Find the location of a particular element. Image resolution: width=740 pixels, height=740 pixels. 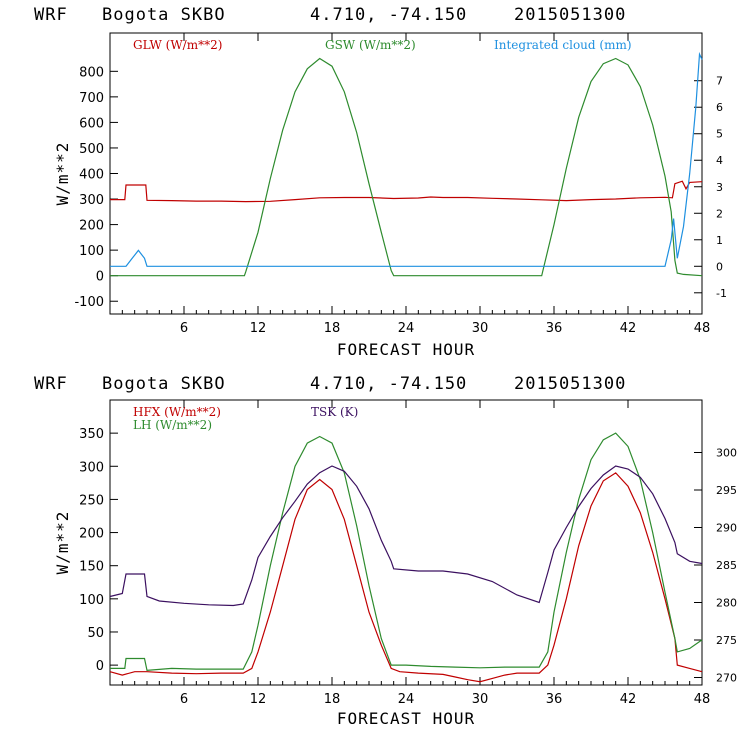

y2-tick-label: 6 is located at coordinates (719, 107).